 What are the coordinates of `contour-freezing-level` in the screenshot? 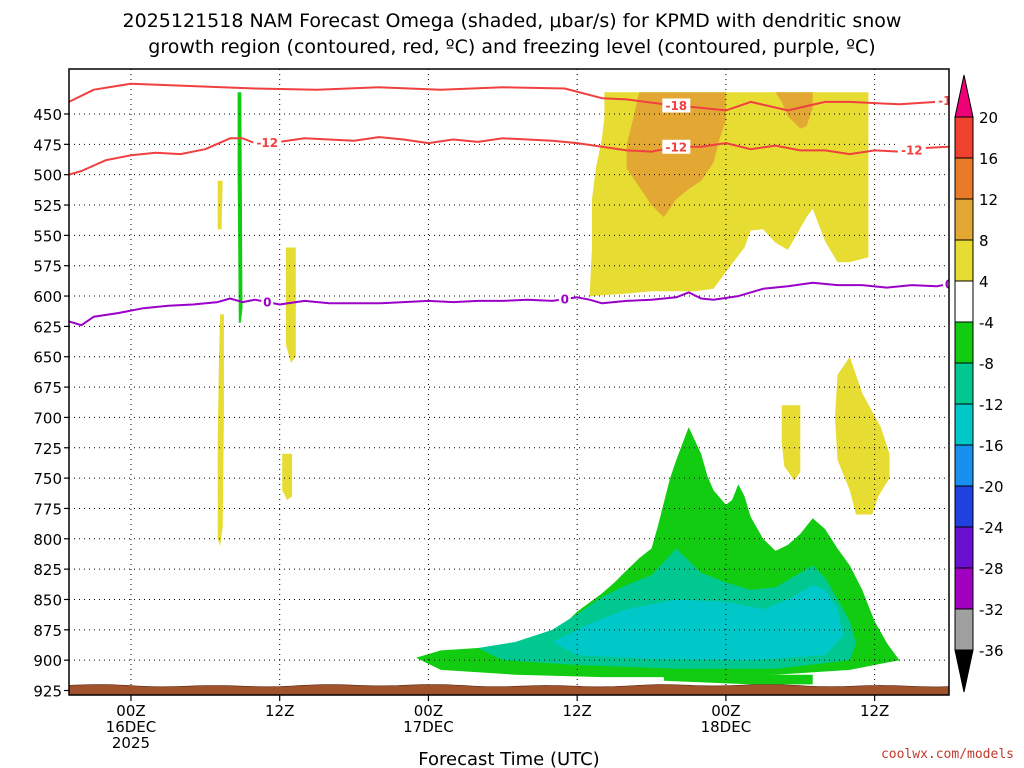 It's located at (509, 304).